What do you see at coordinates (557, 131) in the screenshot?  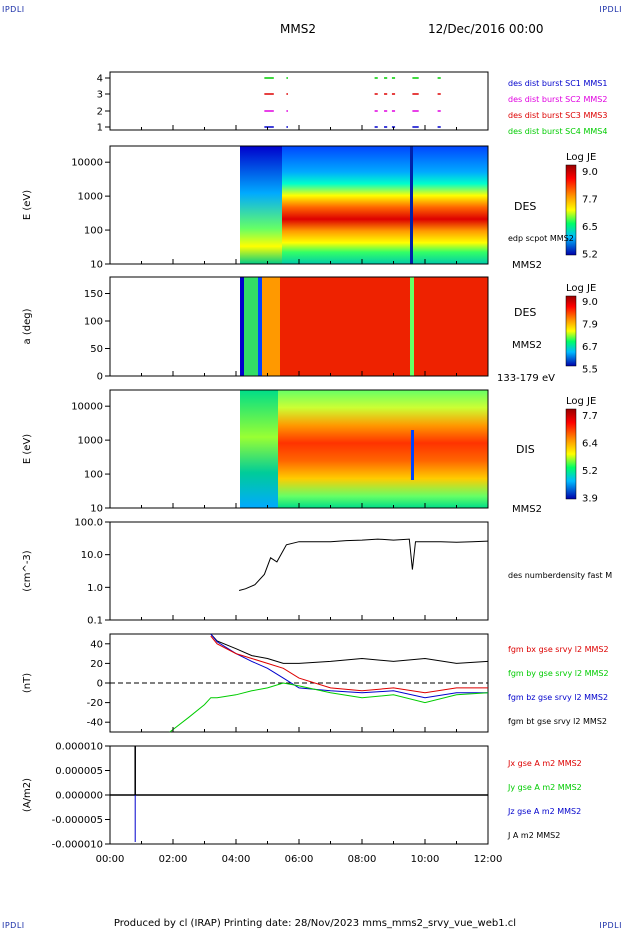 I see `burst-legend-4: des dist burst SC4 MMS4` at bounding box center [557, 131].